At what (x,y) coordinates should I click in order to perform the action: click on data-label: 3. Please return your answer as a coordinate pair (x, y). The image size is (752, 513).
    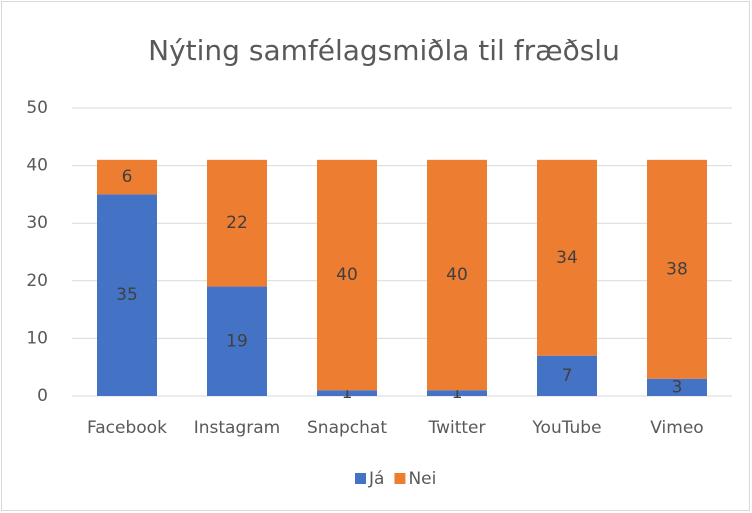
    Looking at the image, I should click on (677, 387).